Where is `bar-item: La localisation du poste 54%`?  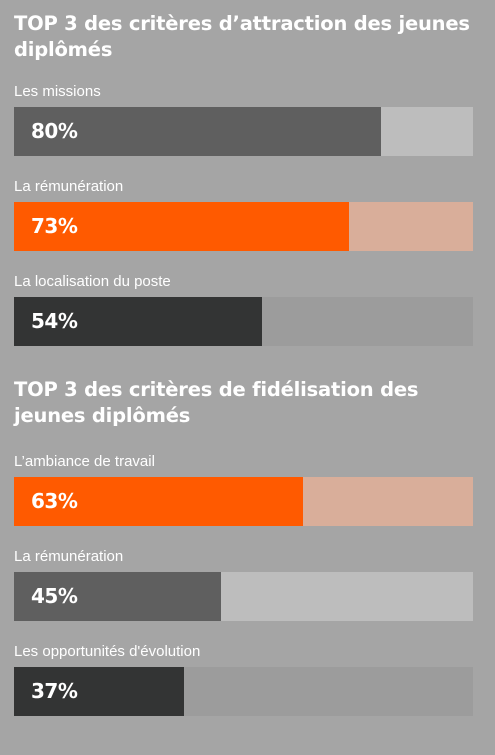
bar-item: La localisation du poste 54% is located at coordinates (243, 309).